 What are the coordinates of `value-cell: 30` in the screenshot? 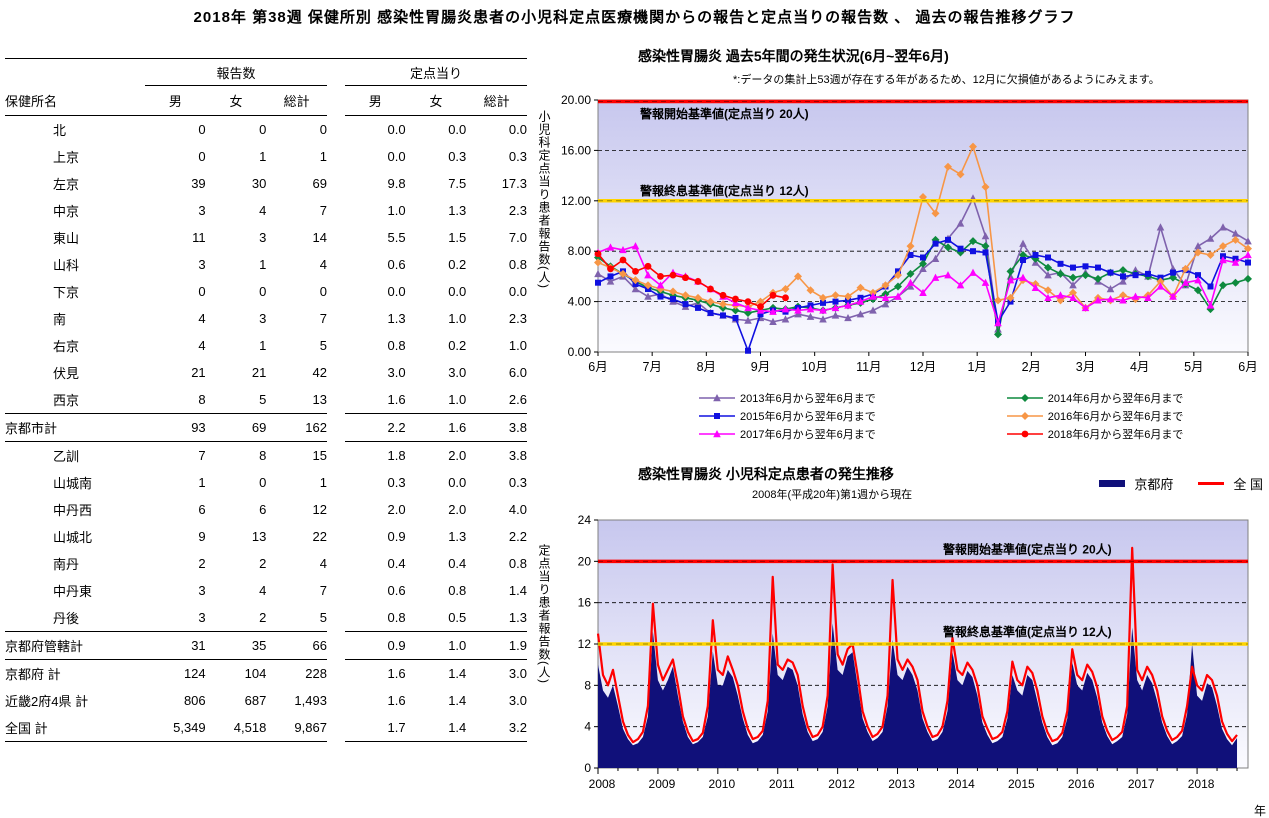 It's located at (259, 183).